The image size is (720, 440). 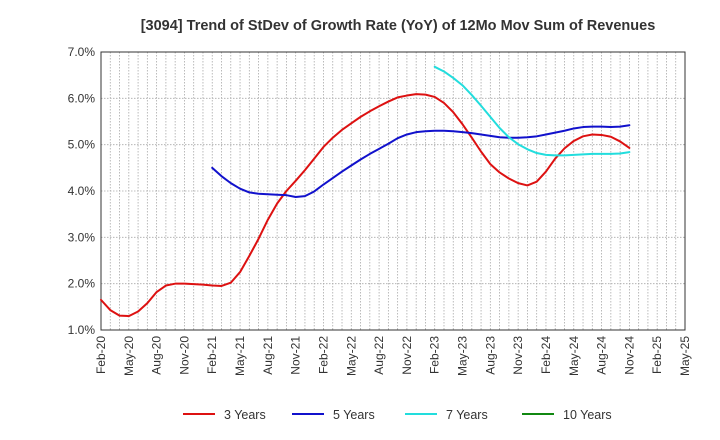 I want to click on x-tick-label: Aug-21, so click(x=268, y=355).